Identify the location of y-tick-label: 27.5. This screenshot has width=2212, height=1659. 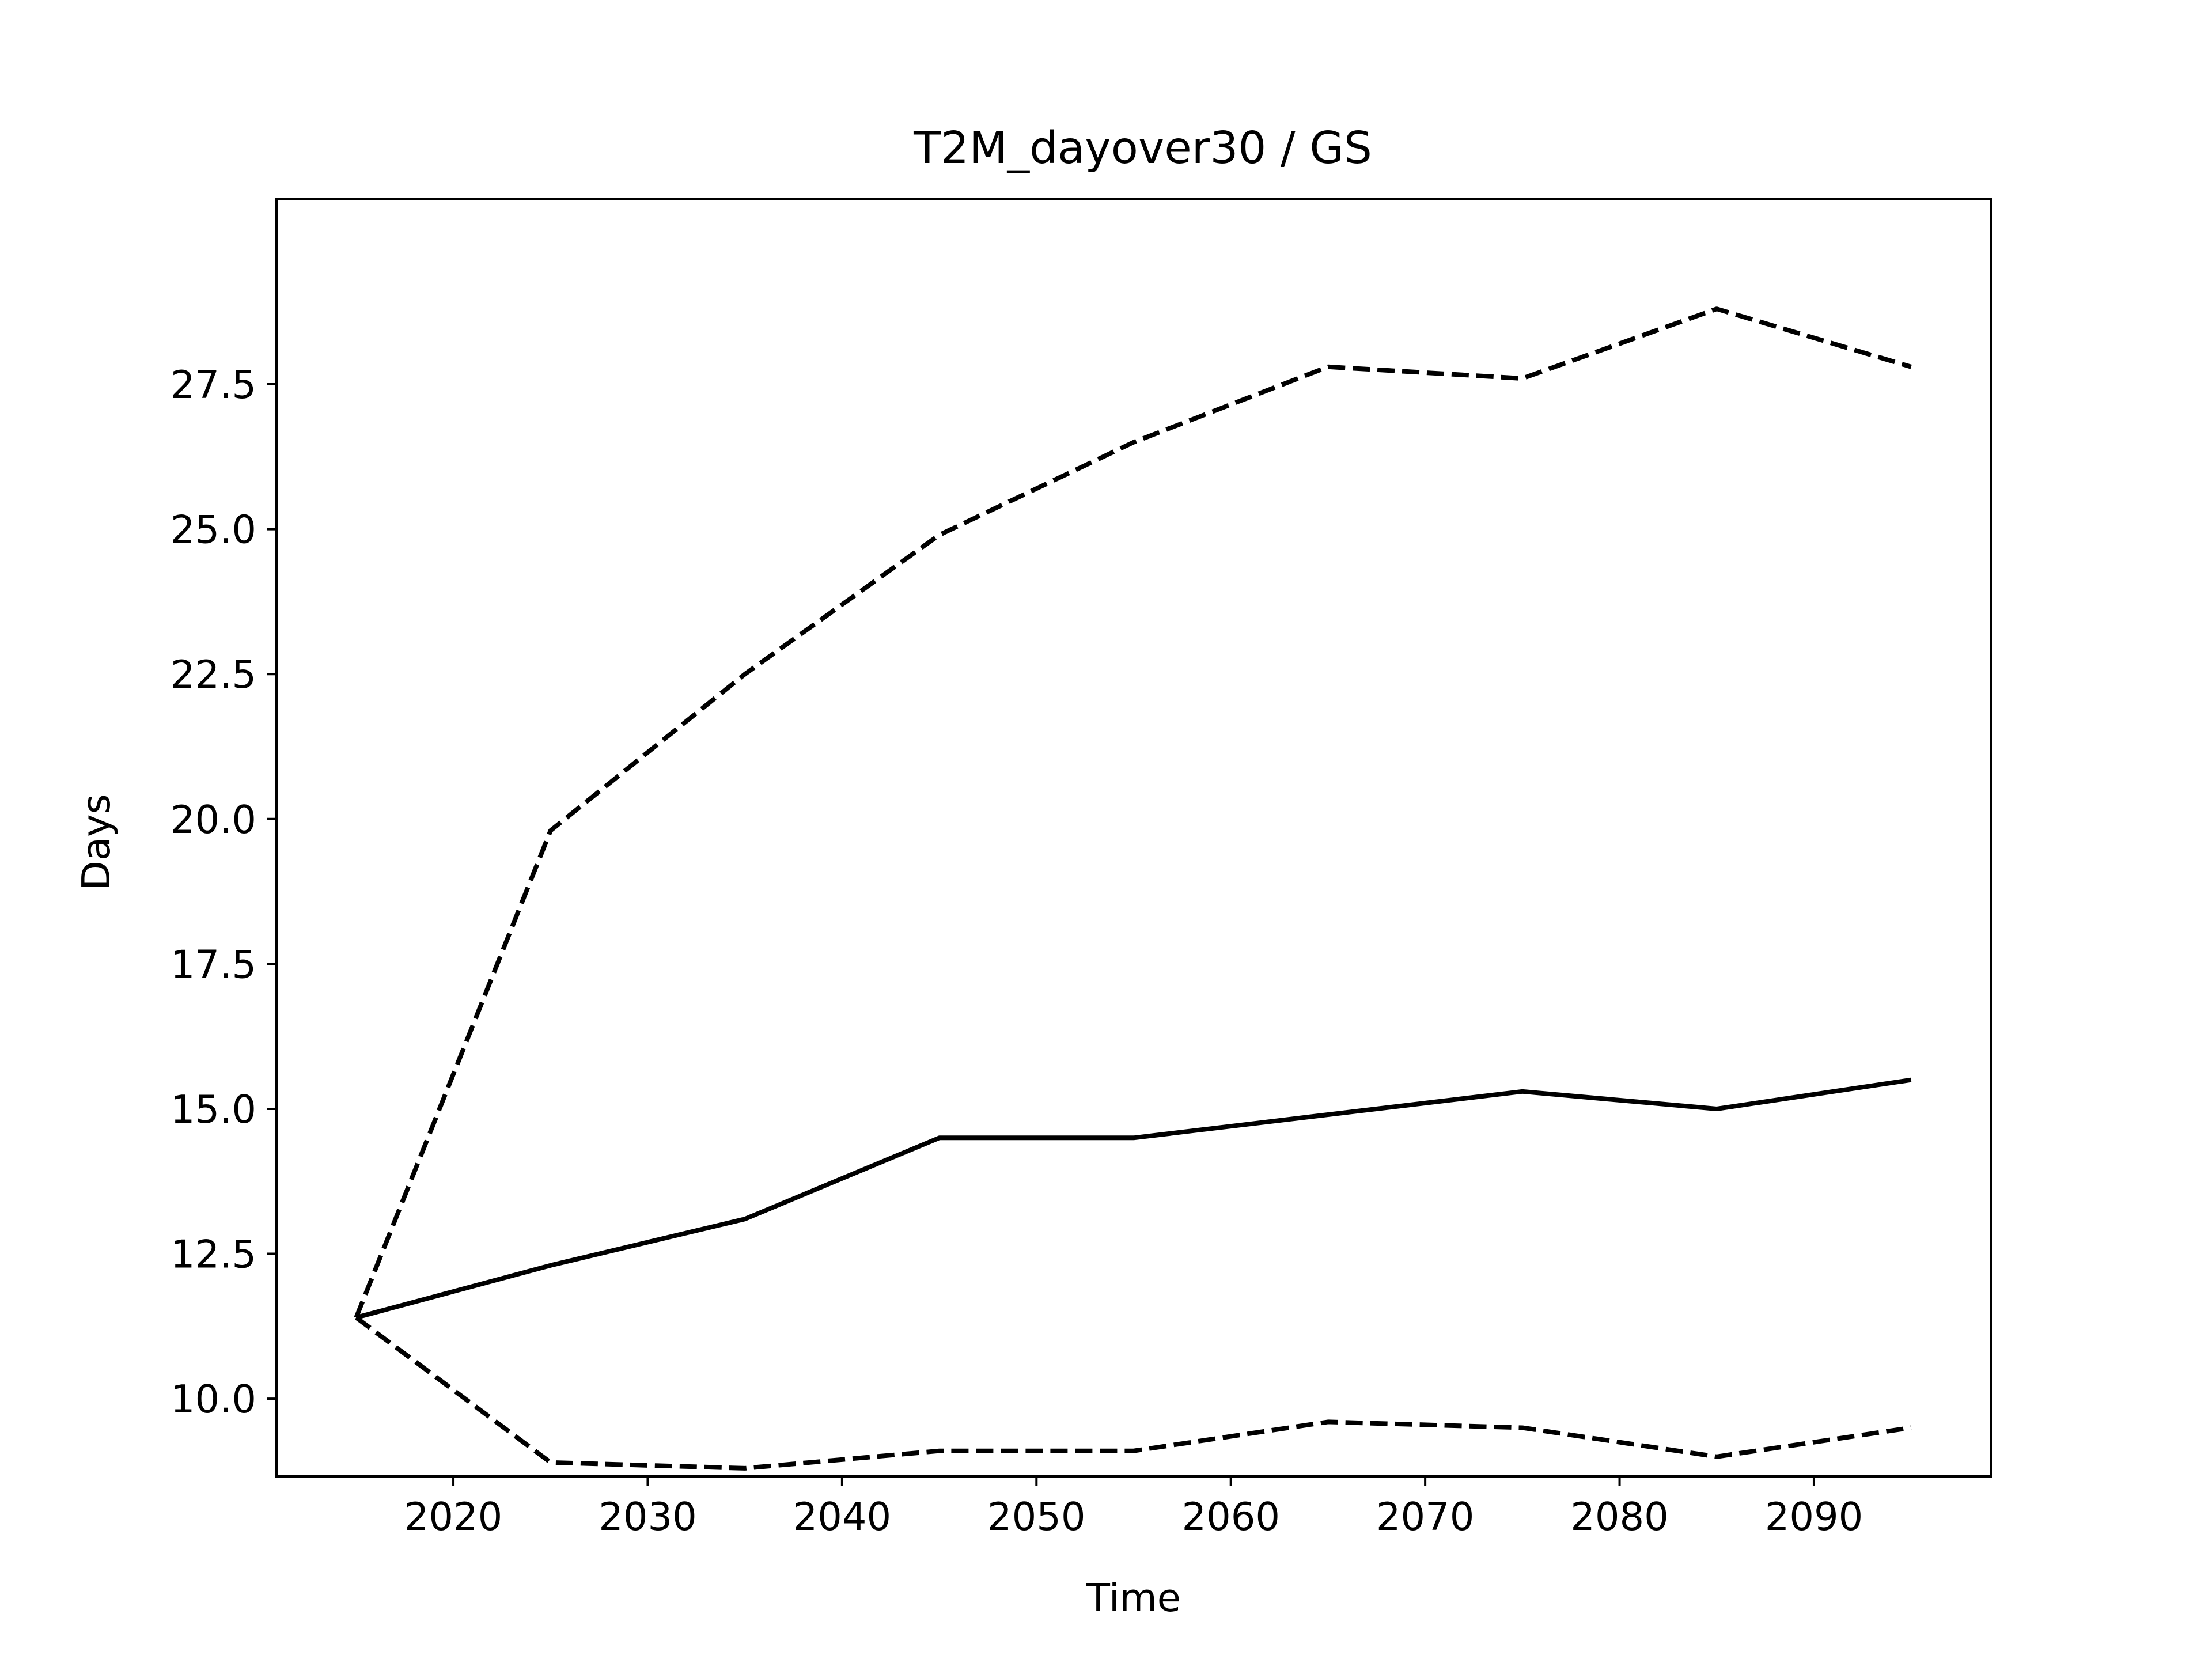
(213, 384).